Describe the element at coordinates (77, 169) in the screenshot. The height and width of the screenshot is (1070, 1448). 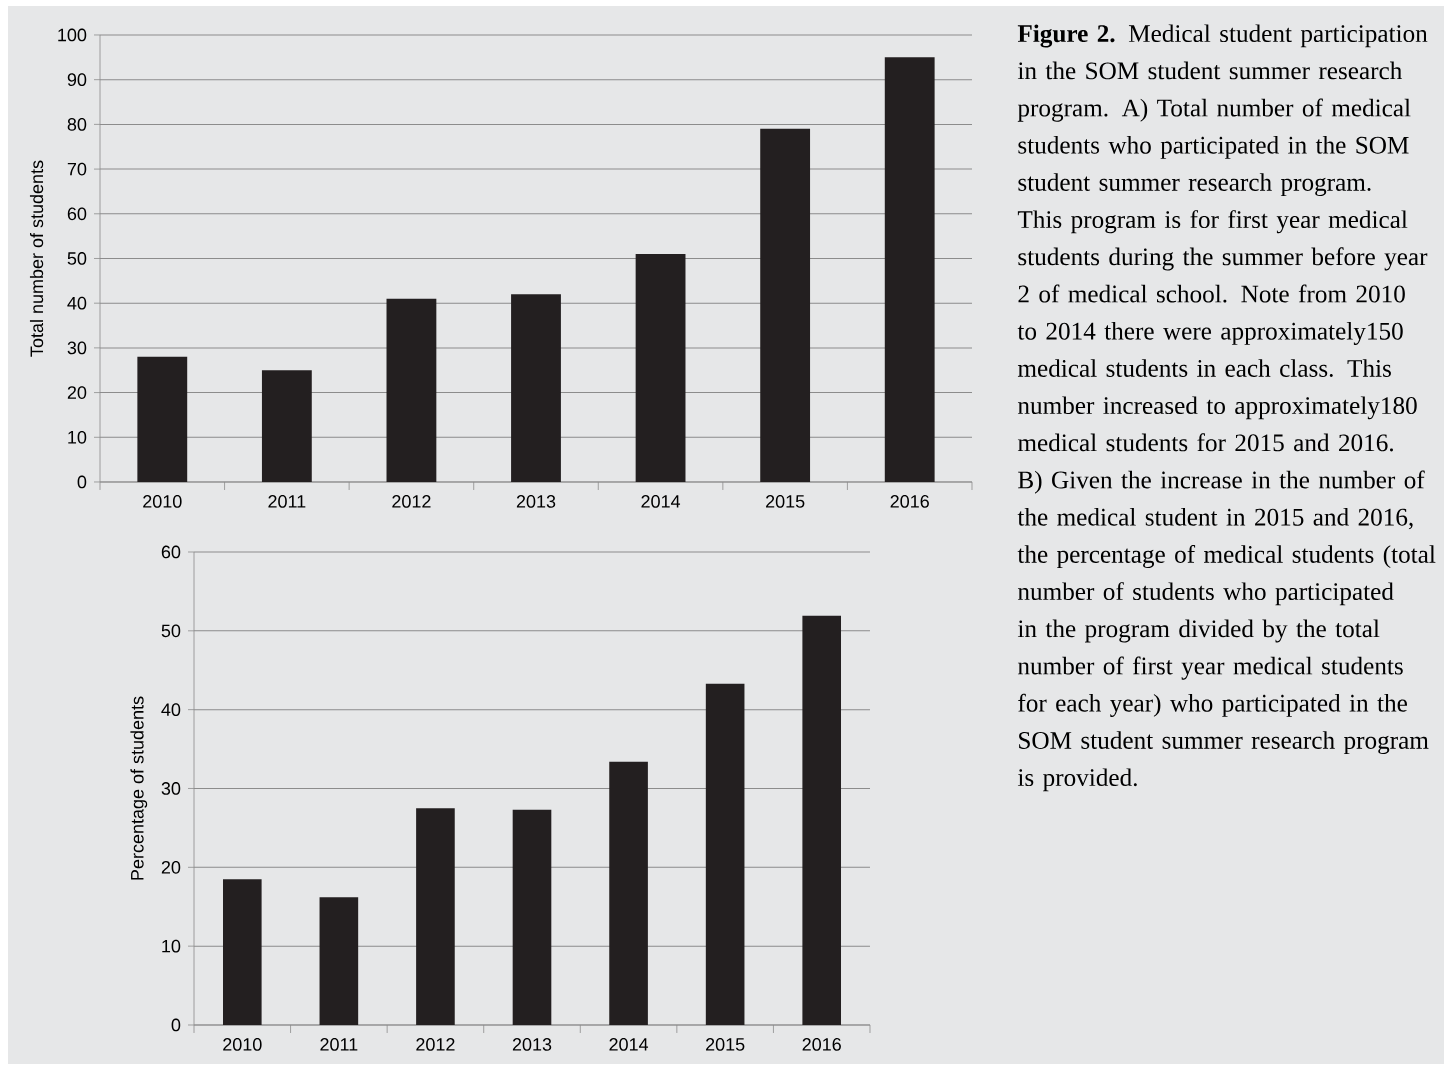
I see `y-tick-label: 70` at that location.